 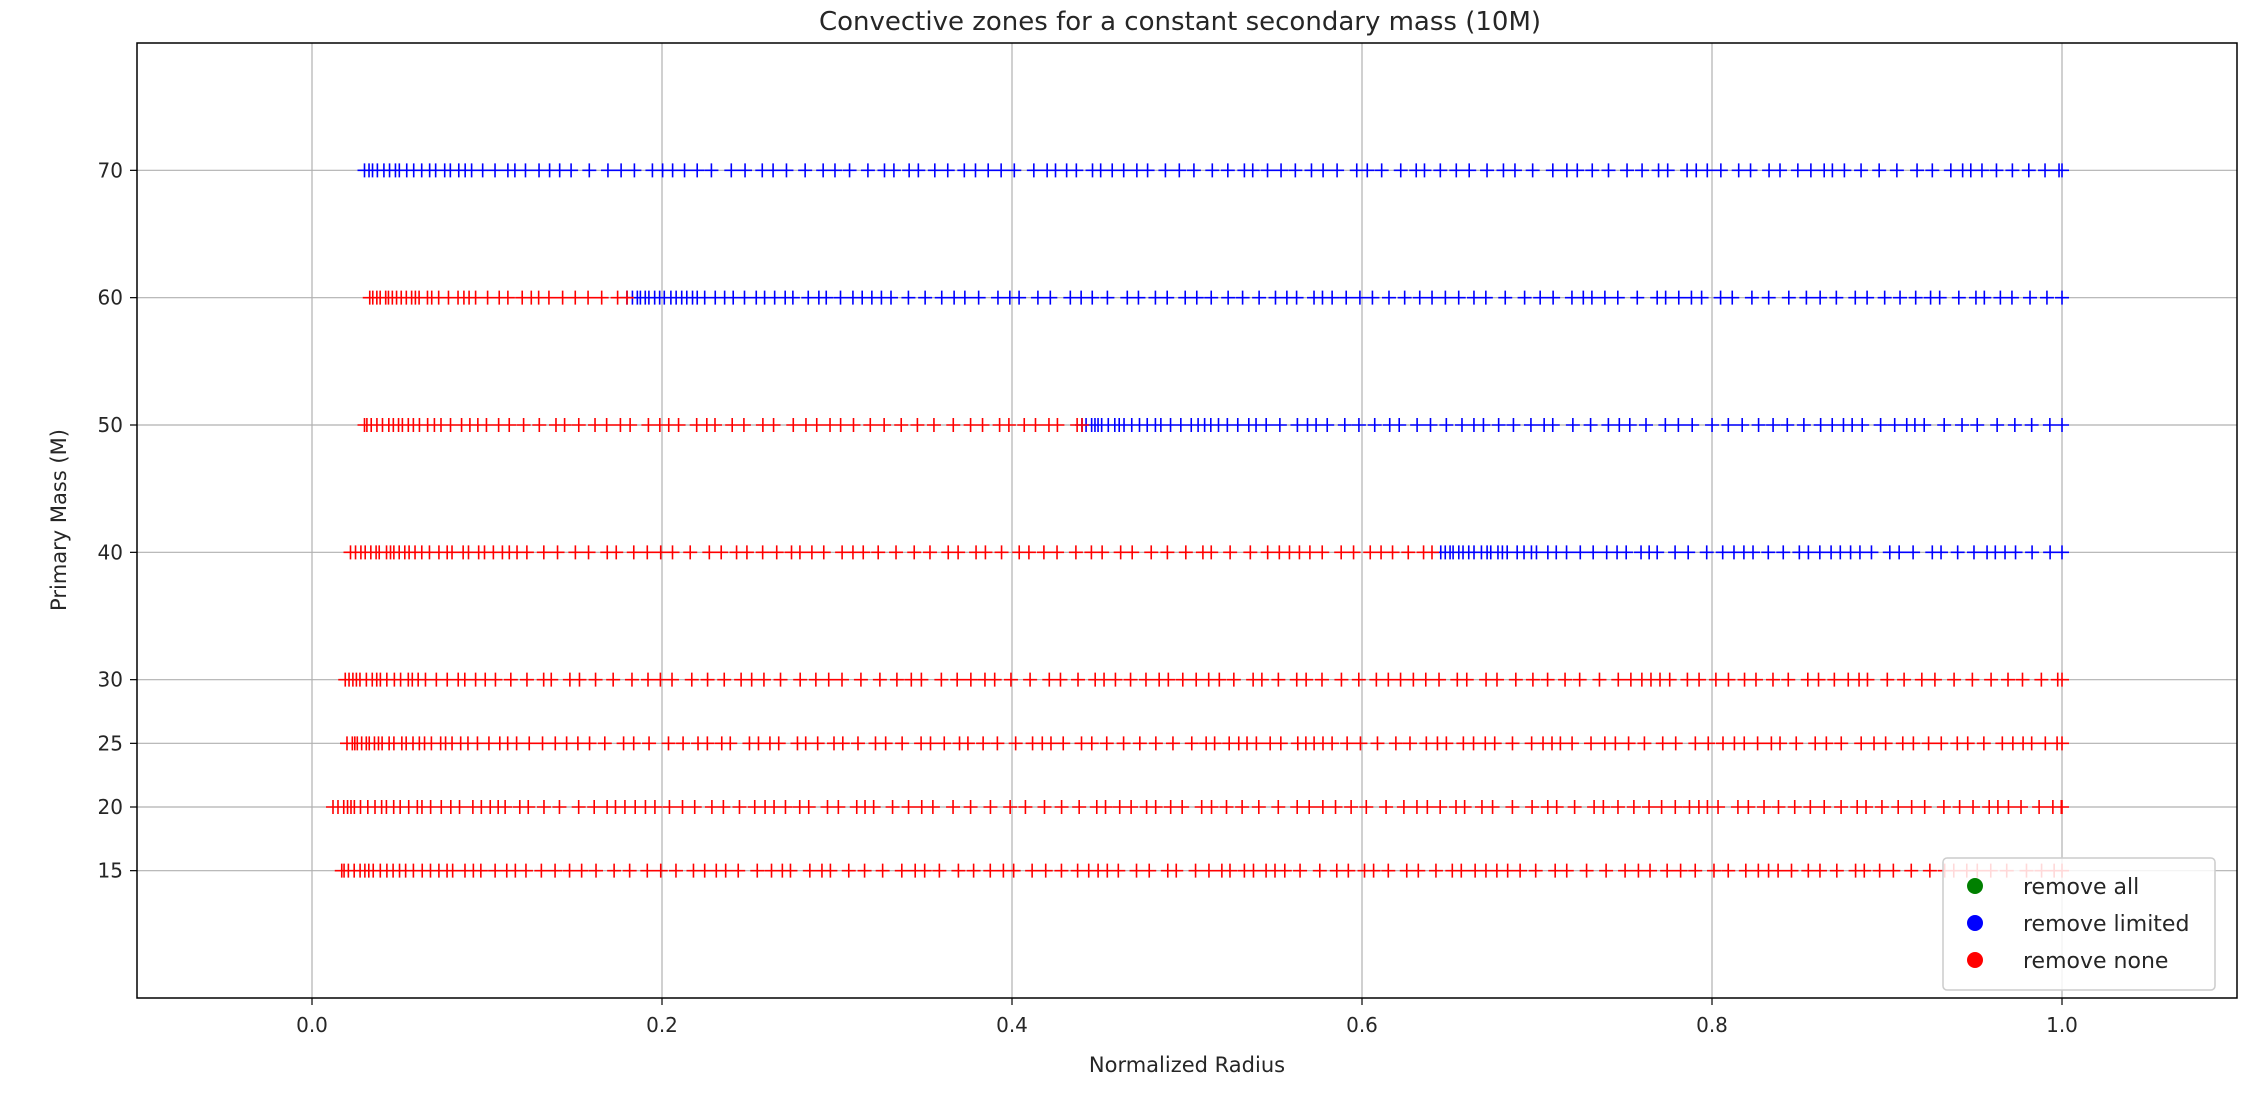 I want to click on legend: remove all remove limited remove none, so click(x=2079, y=924).